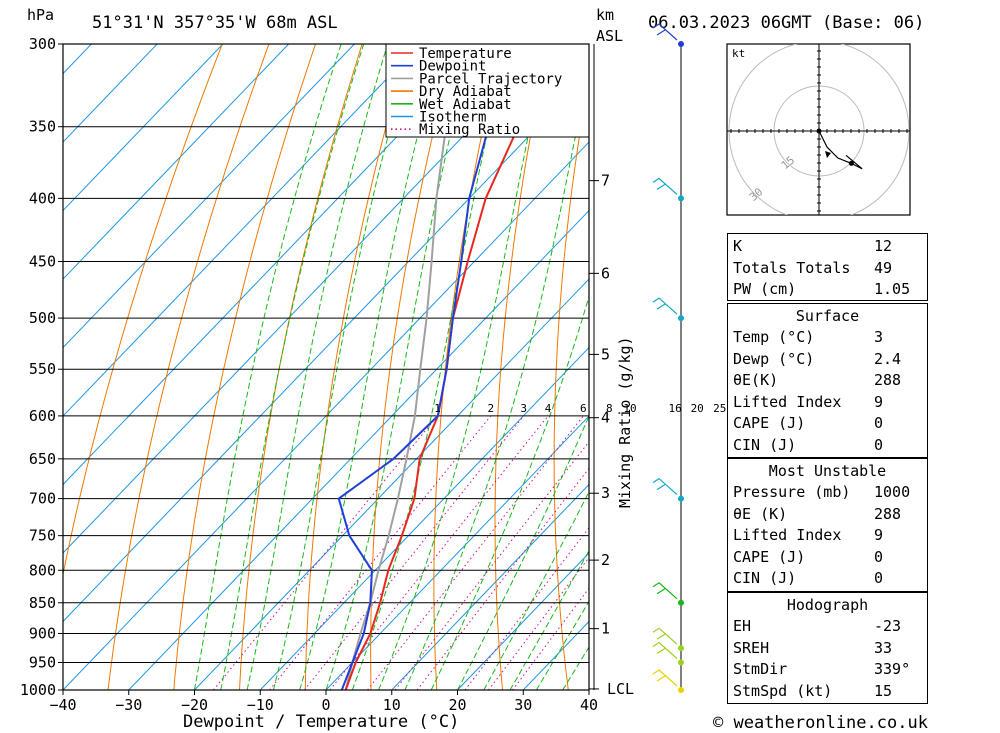  I want to click on mixing-ratio-label: 16, so click(674, 408).